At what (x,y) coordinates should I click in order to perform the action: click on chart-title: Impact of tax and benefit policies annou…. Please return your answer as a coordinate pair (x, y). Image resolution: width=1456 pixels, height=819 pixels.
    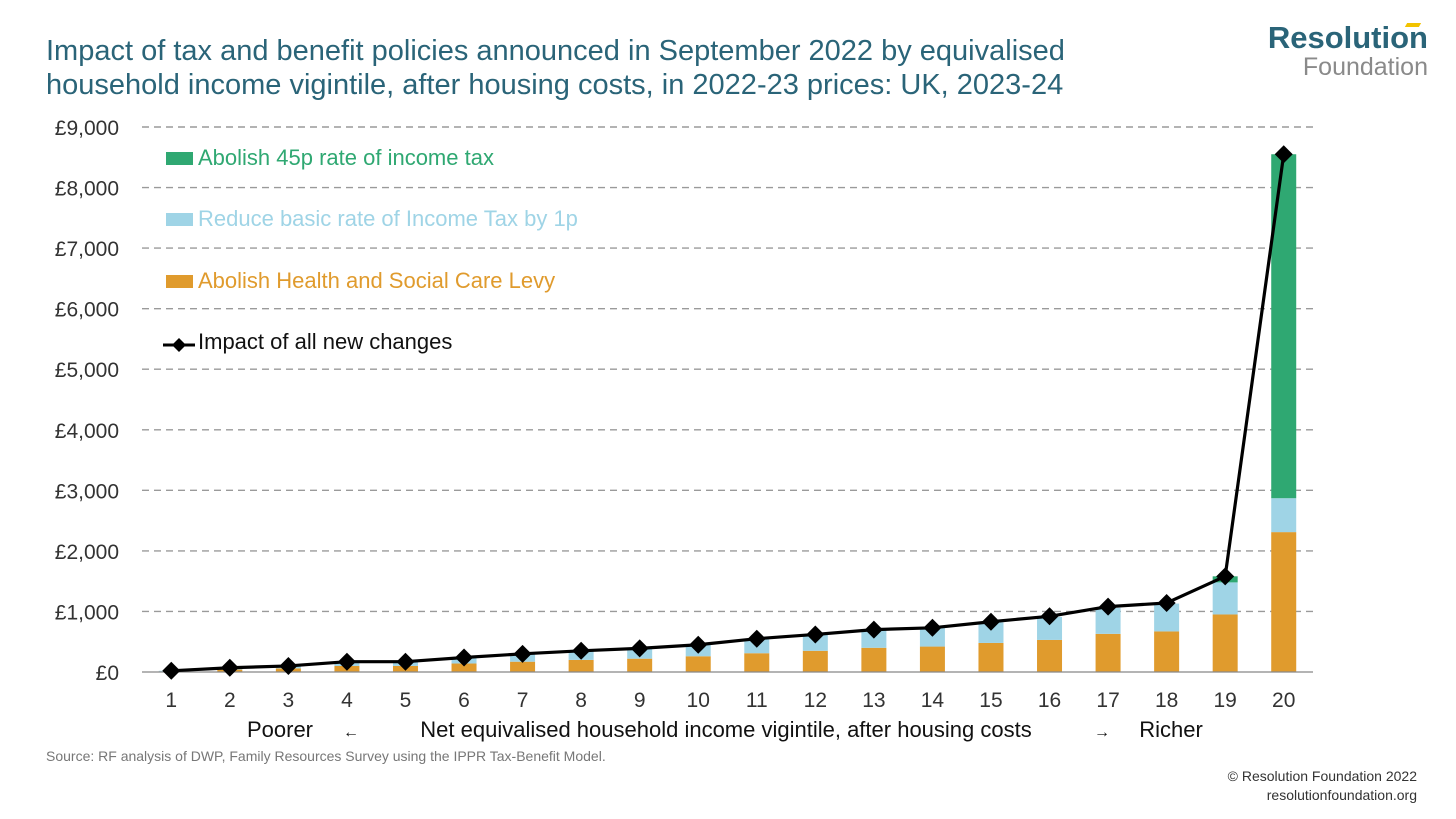
    Looking at the image, I should click on (621, 68).